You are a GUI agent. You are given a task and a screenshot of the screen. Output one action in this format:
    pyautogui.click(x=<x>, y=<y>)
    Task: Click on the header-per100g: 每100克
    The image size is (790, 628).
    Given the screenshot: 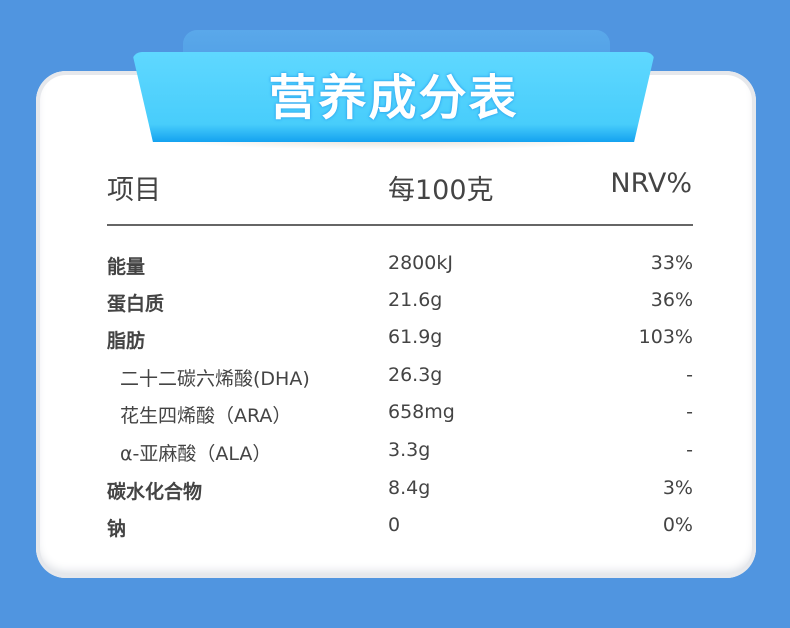 What is the action you would take?
    pyautogui.click(x=441, y=190)
    